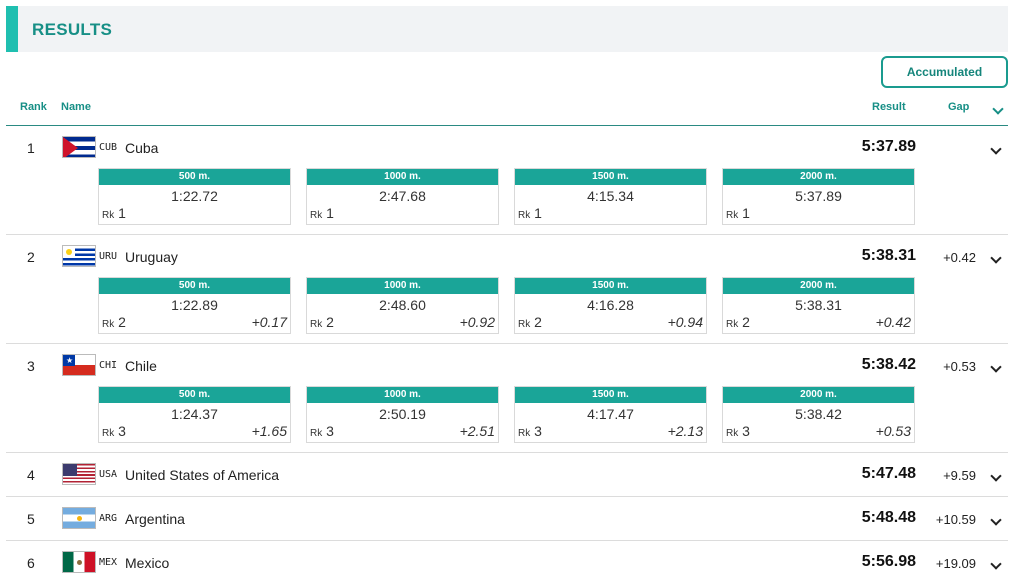 The width and height of the screenshot is (1024, 586). Describe the element at coordinates (108, 365) in the screenshot. I see `country-code: CHI` at that location.